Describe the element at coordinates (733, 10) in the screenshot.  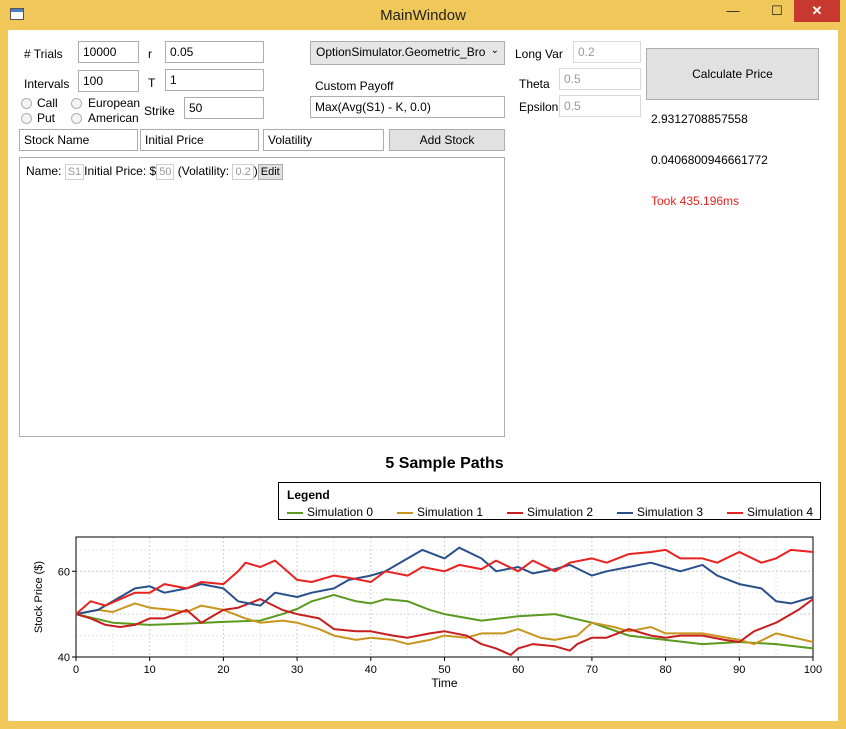
I see `minimize-button: —` at that location.